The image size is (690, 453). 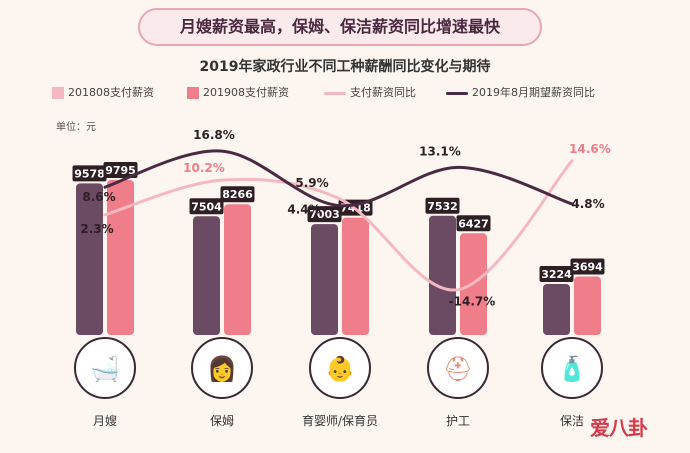 What do you see at coordinates (214, 135) in the screenshot?
I see `label-expected-1: 16.8%` at bounding box center [214, 135].